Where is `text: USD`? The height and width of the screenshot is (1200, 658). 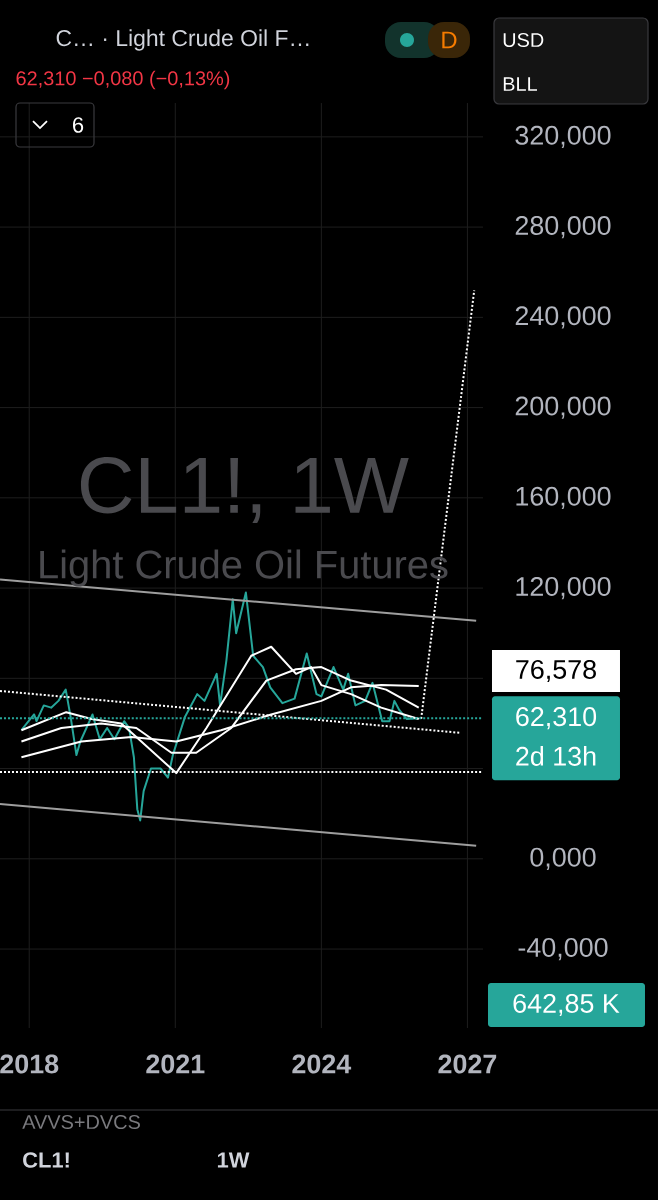
text: USD is located at coordinates (523, 40).